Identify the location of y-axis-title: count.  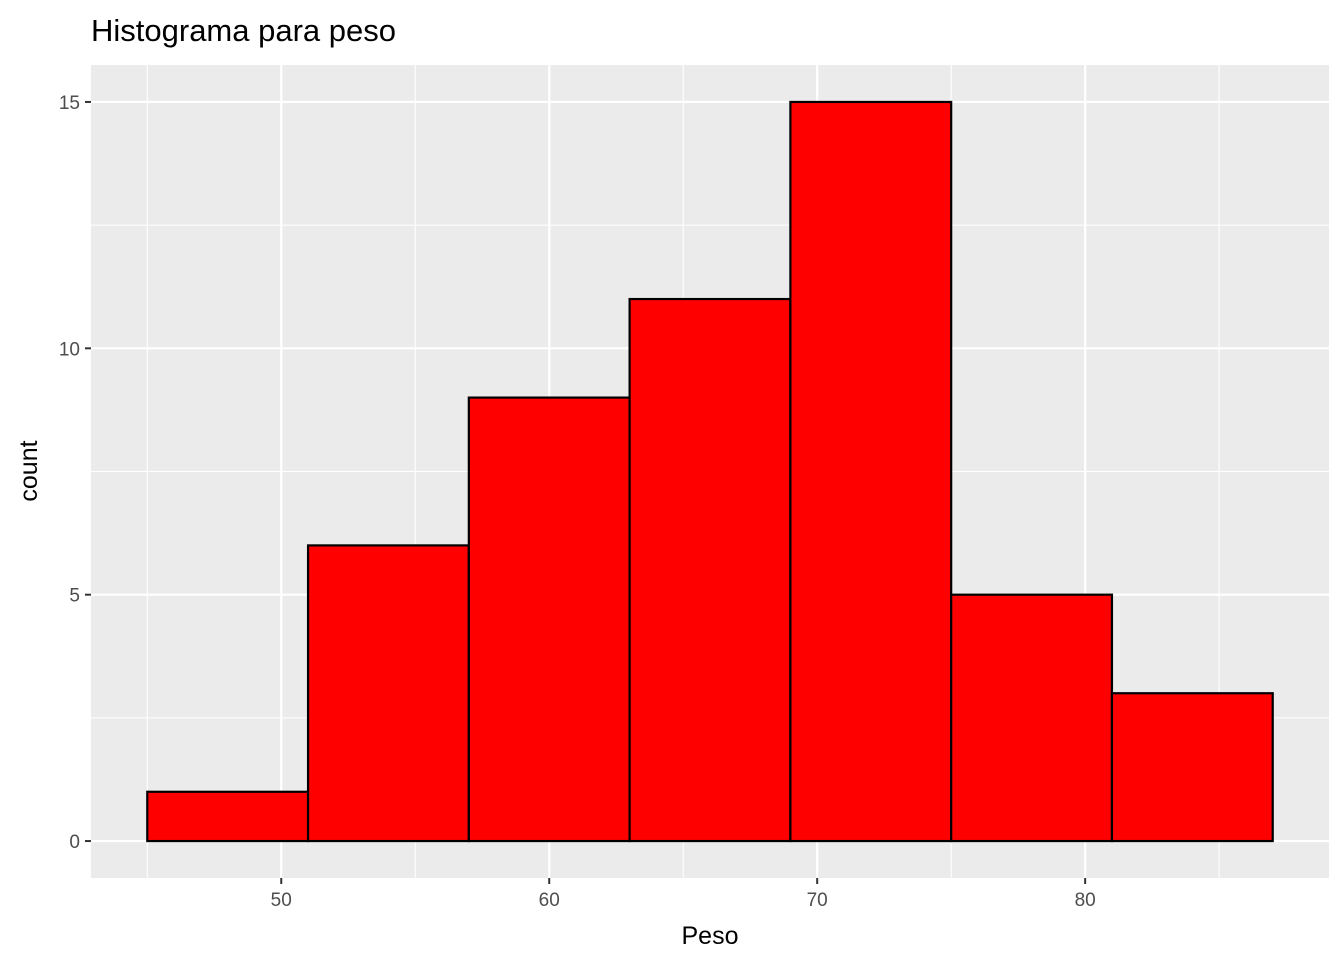
(29, 470).